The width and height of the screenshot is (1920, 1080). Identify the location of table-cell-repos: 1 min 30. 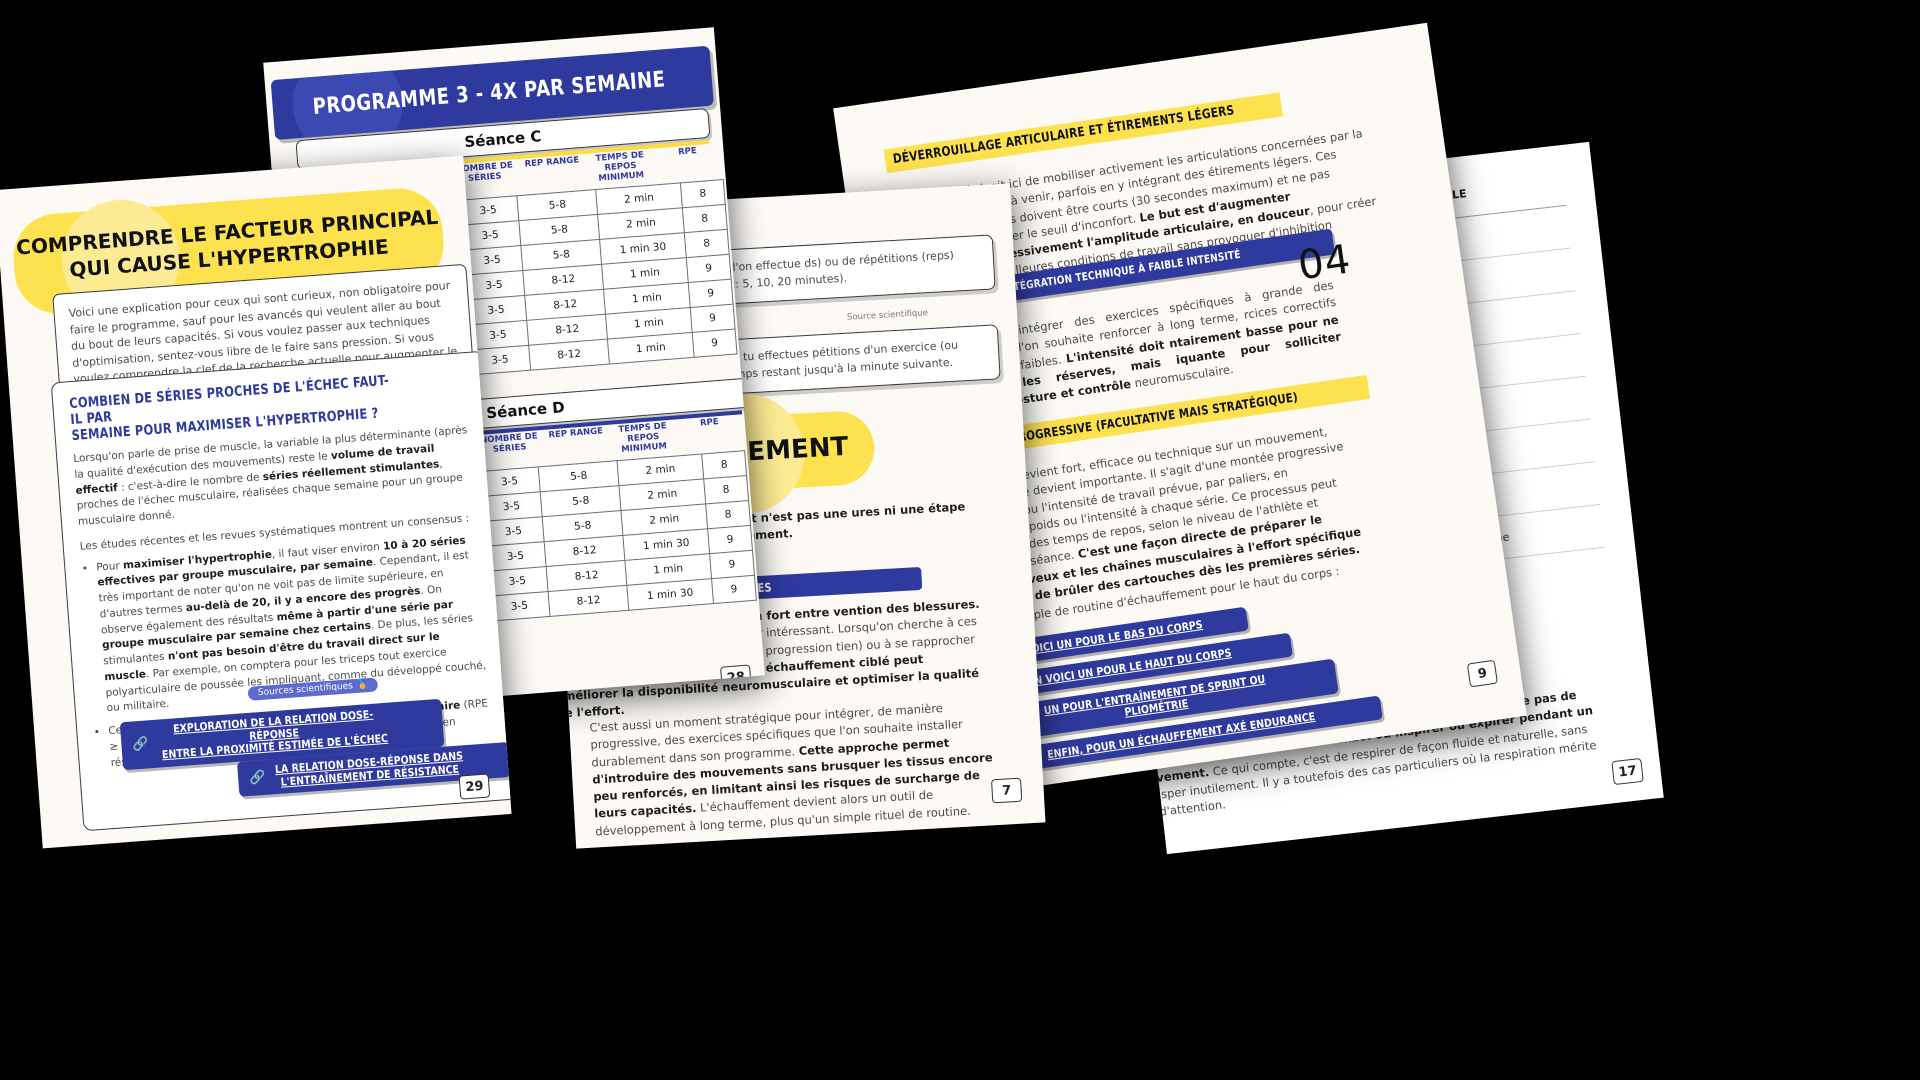
(670, 594).